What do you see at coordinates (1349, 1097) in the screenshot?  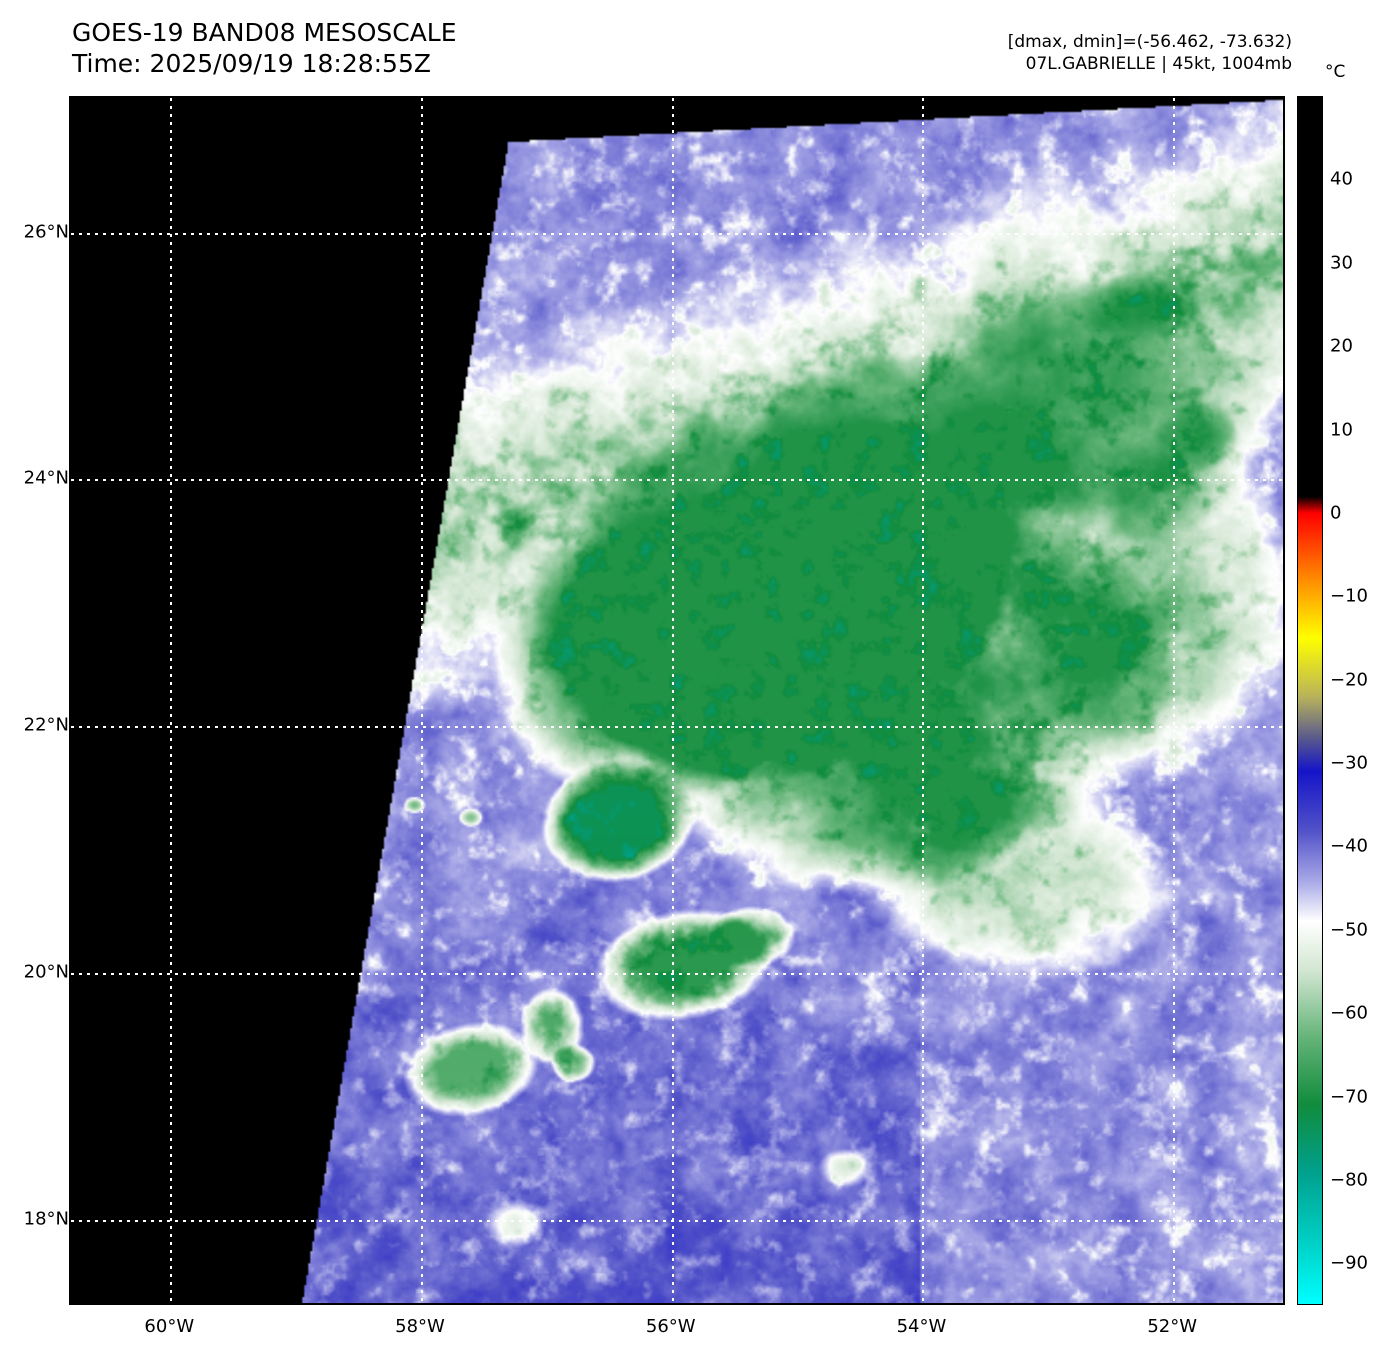 I see `colorbar-tick--70: −70` at bounding box center [1349, 1097].